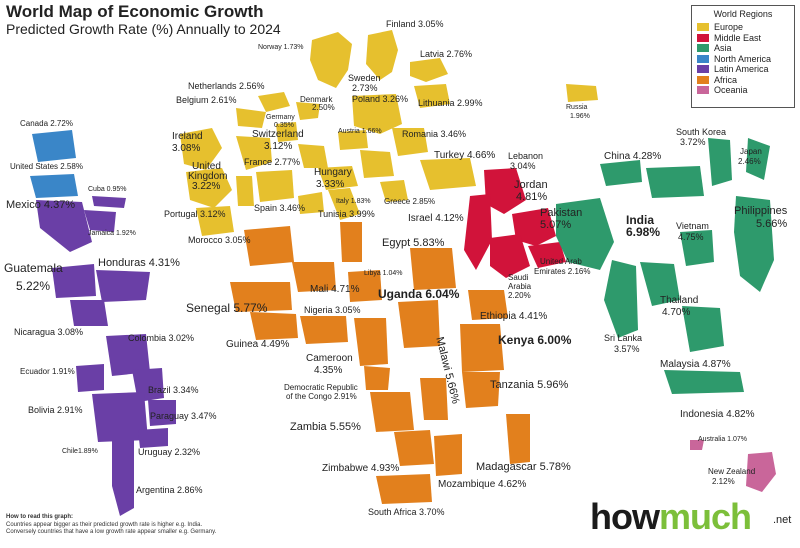  What do you see at coordinates (561, 261) in the screenshot?
I see `label-uae-line1: United Arab` at bounding box center [561, 261].